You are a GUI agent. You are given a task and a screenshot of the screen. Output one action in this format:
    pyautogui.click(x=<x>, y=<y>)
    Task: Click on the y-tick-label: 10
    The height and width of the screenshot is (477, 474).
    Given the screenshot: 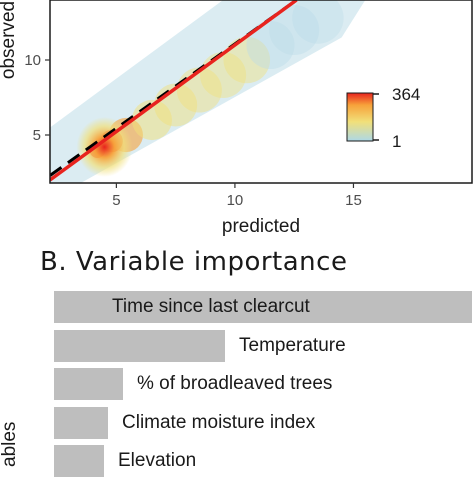 What is the action you would take?
    pyautogui.click(x=32, y=60)
    